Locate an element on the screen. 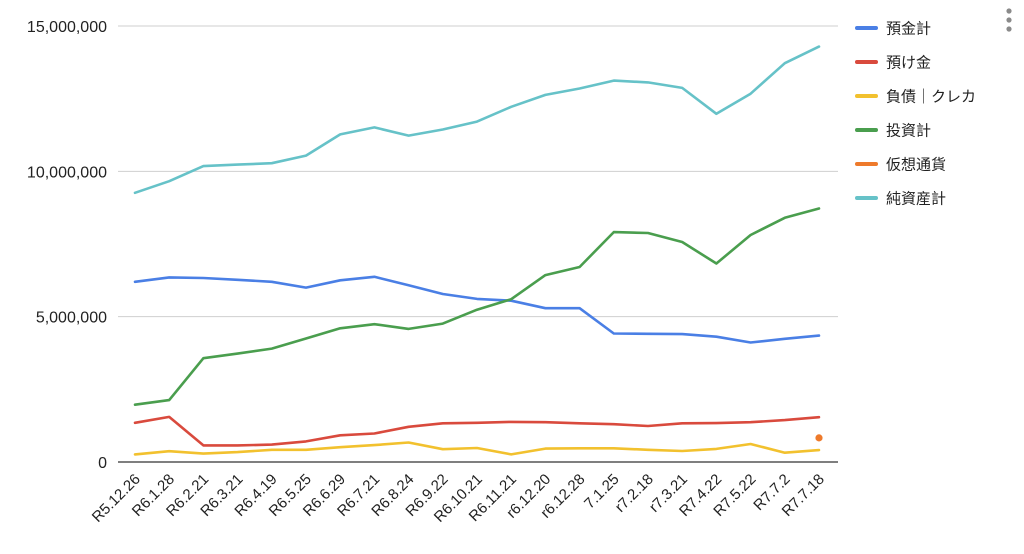 This screenshot has width=1024, height=554. legend-item: 純資産計 is located at coordinates (900, 199).